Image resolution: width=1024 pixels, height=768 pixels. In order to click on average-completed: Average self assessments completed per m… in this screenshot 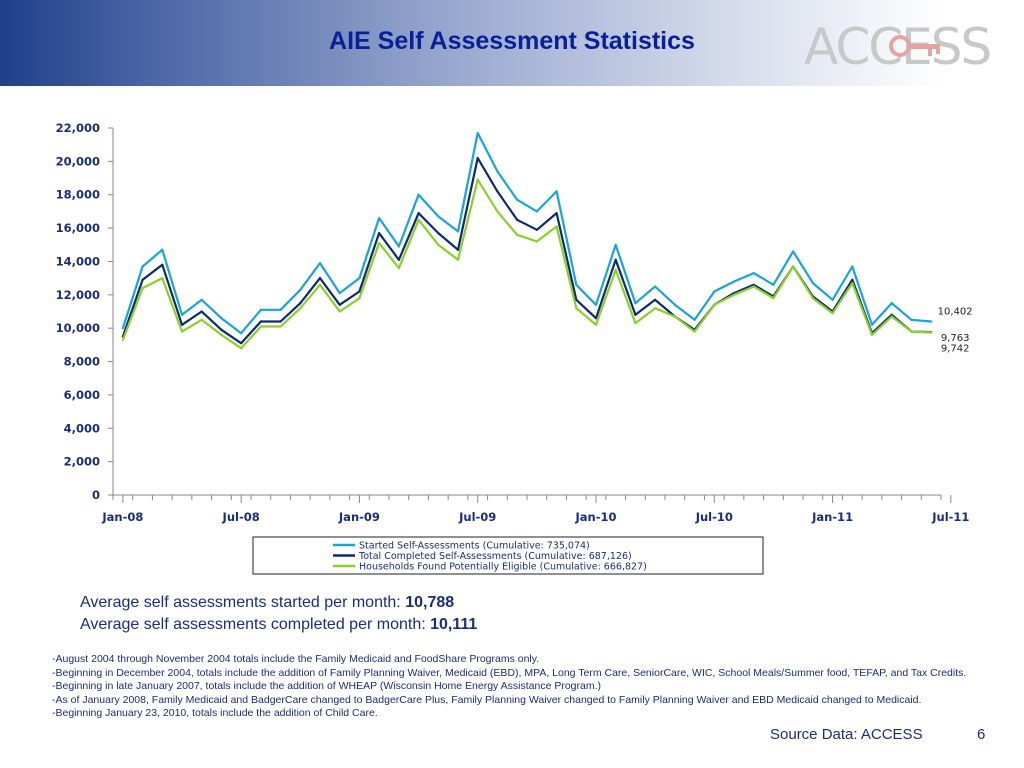, I will do `click(279, 624)`.